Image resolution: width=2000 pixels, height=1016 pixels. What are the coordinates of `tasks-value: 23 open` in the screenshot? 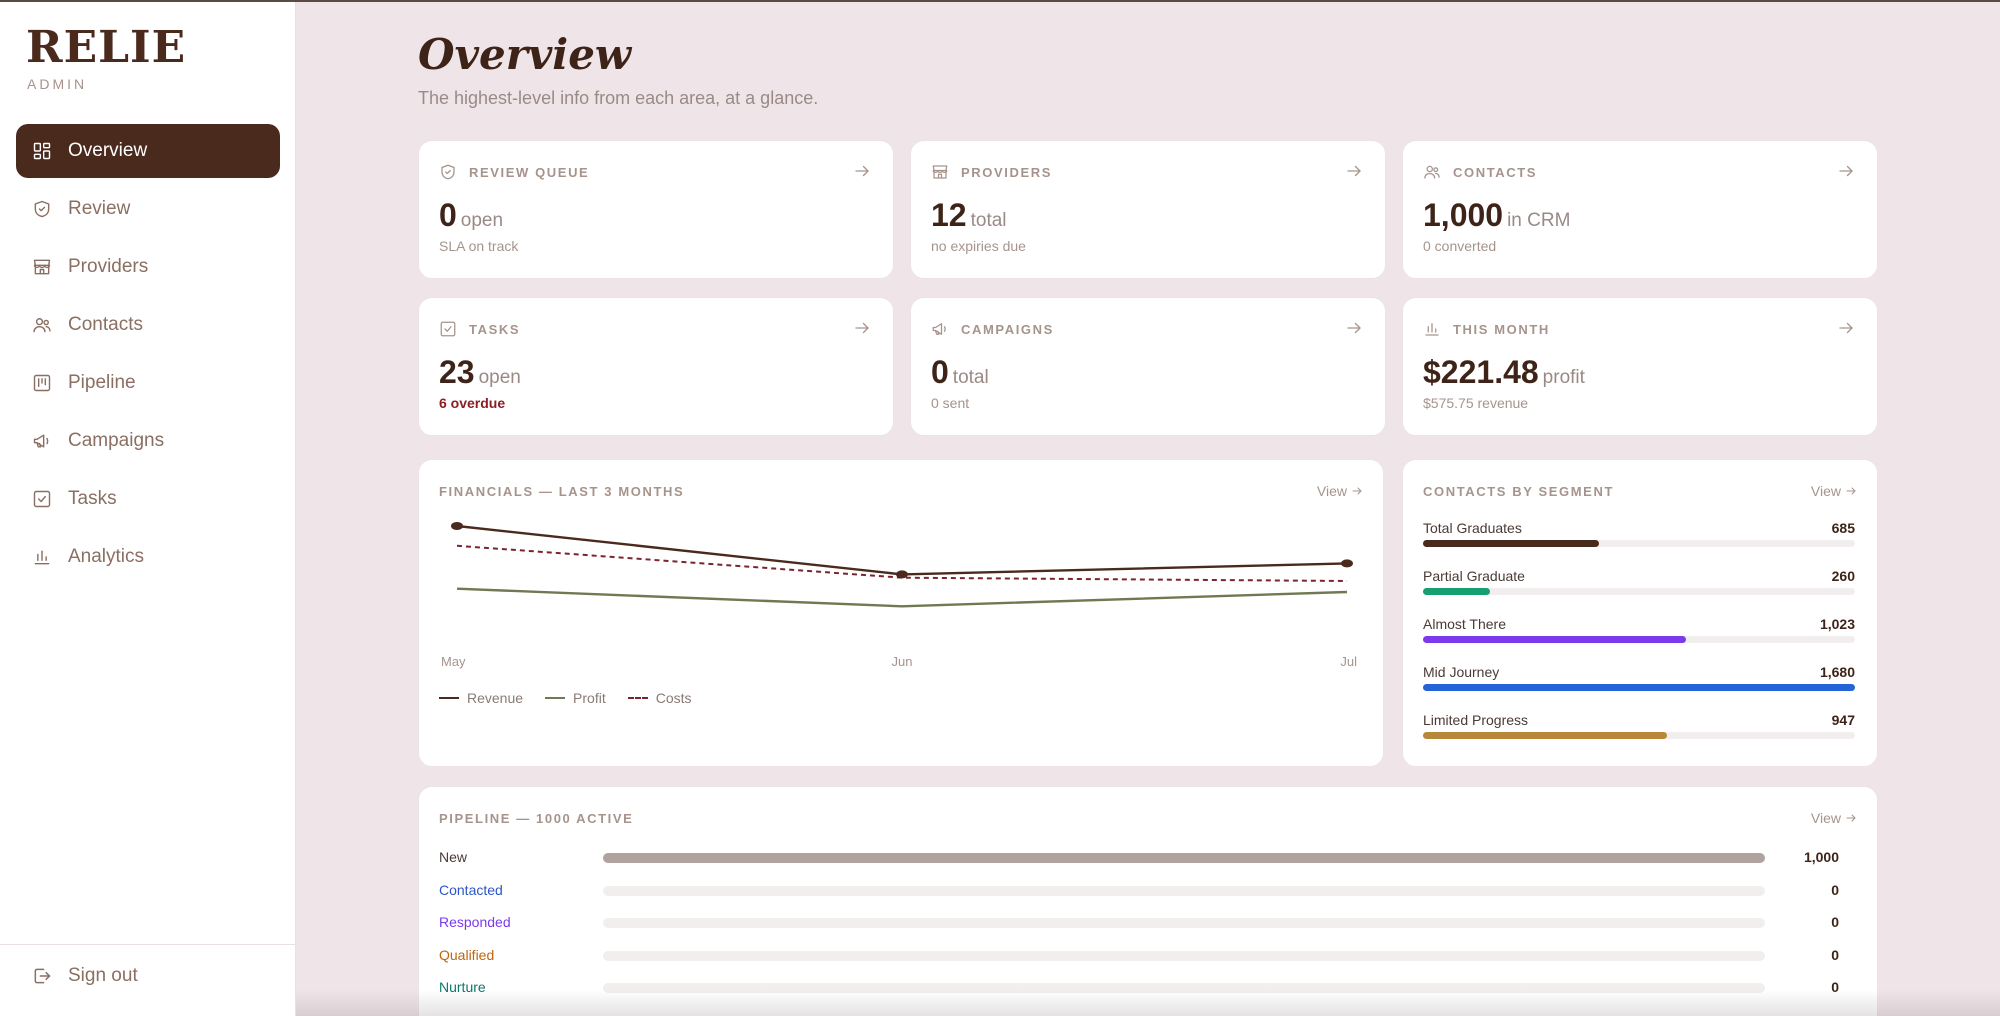 It's located at (480, 372).